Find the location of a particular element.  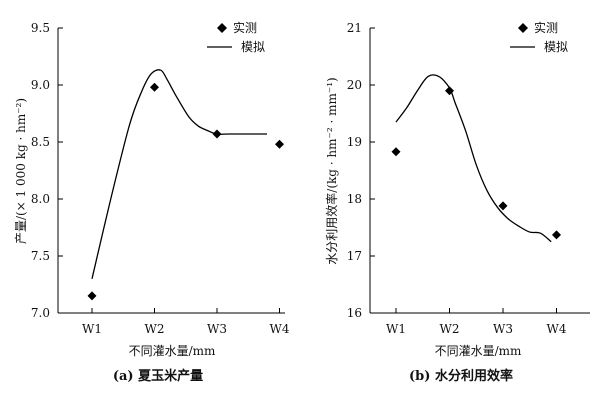

panel-a-x-tick-label: W2 is located at coordinates (155, 329).